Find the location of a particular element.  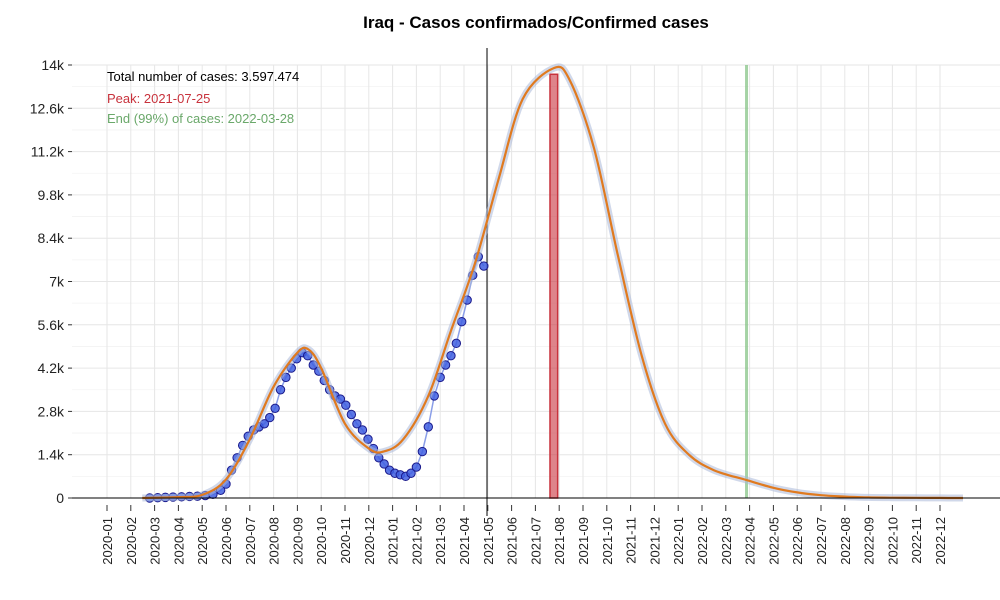

x-tick-label: 2021-07 is located at coordinates (535, 541).